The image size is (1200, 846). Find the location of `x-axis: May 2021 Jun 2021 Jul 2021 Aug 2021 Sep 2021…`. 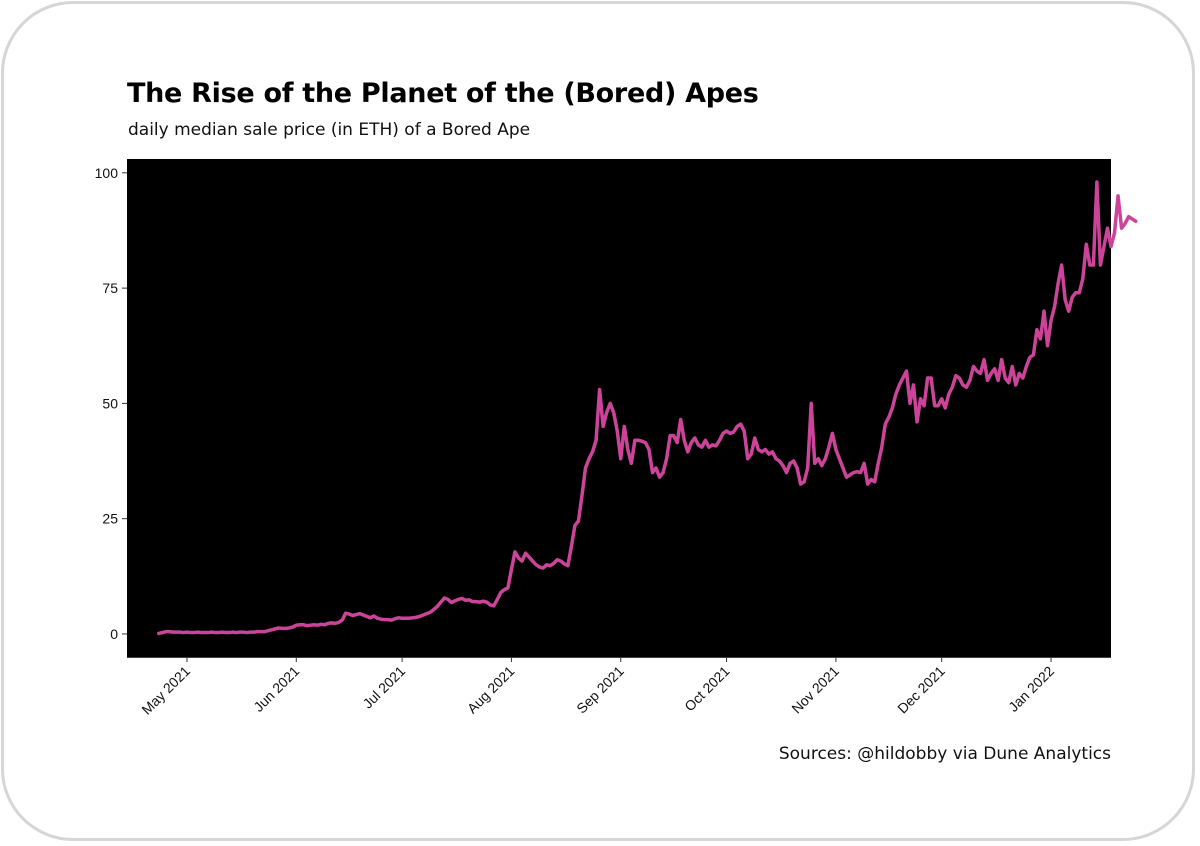

x-axis: May 2021 Jun 2021 Jul 2021 Aug 2021 Sep 2021… is located at coordinates (597, 687).